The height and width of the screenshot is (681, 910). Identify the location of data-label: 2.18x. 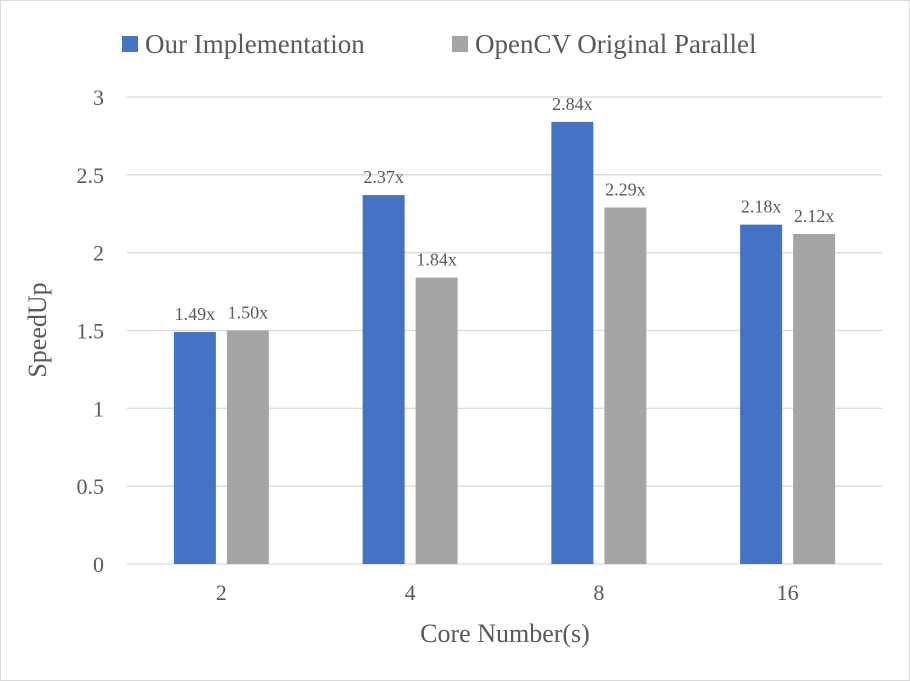
(761, 207).